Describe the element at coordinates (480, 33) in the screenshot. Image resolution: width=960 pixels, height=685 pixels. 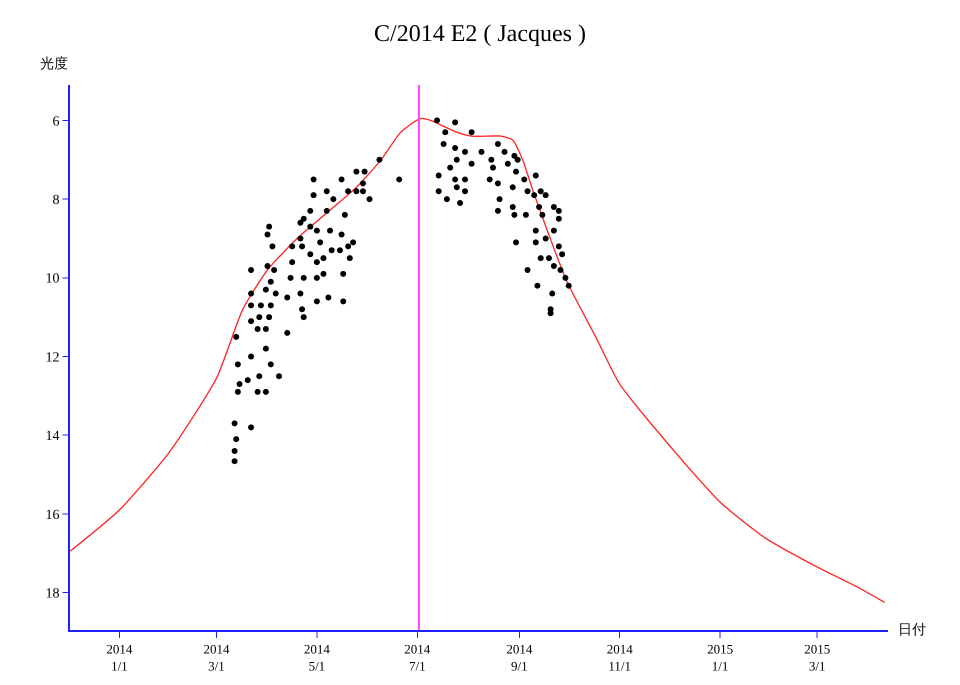
I see `chart-title: C/2014 E2 ( Jacques )` at that location.